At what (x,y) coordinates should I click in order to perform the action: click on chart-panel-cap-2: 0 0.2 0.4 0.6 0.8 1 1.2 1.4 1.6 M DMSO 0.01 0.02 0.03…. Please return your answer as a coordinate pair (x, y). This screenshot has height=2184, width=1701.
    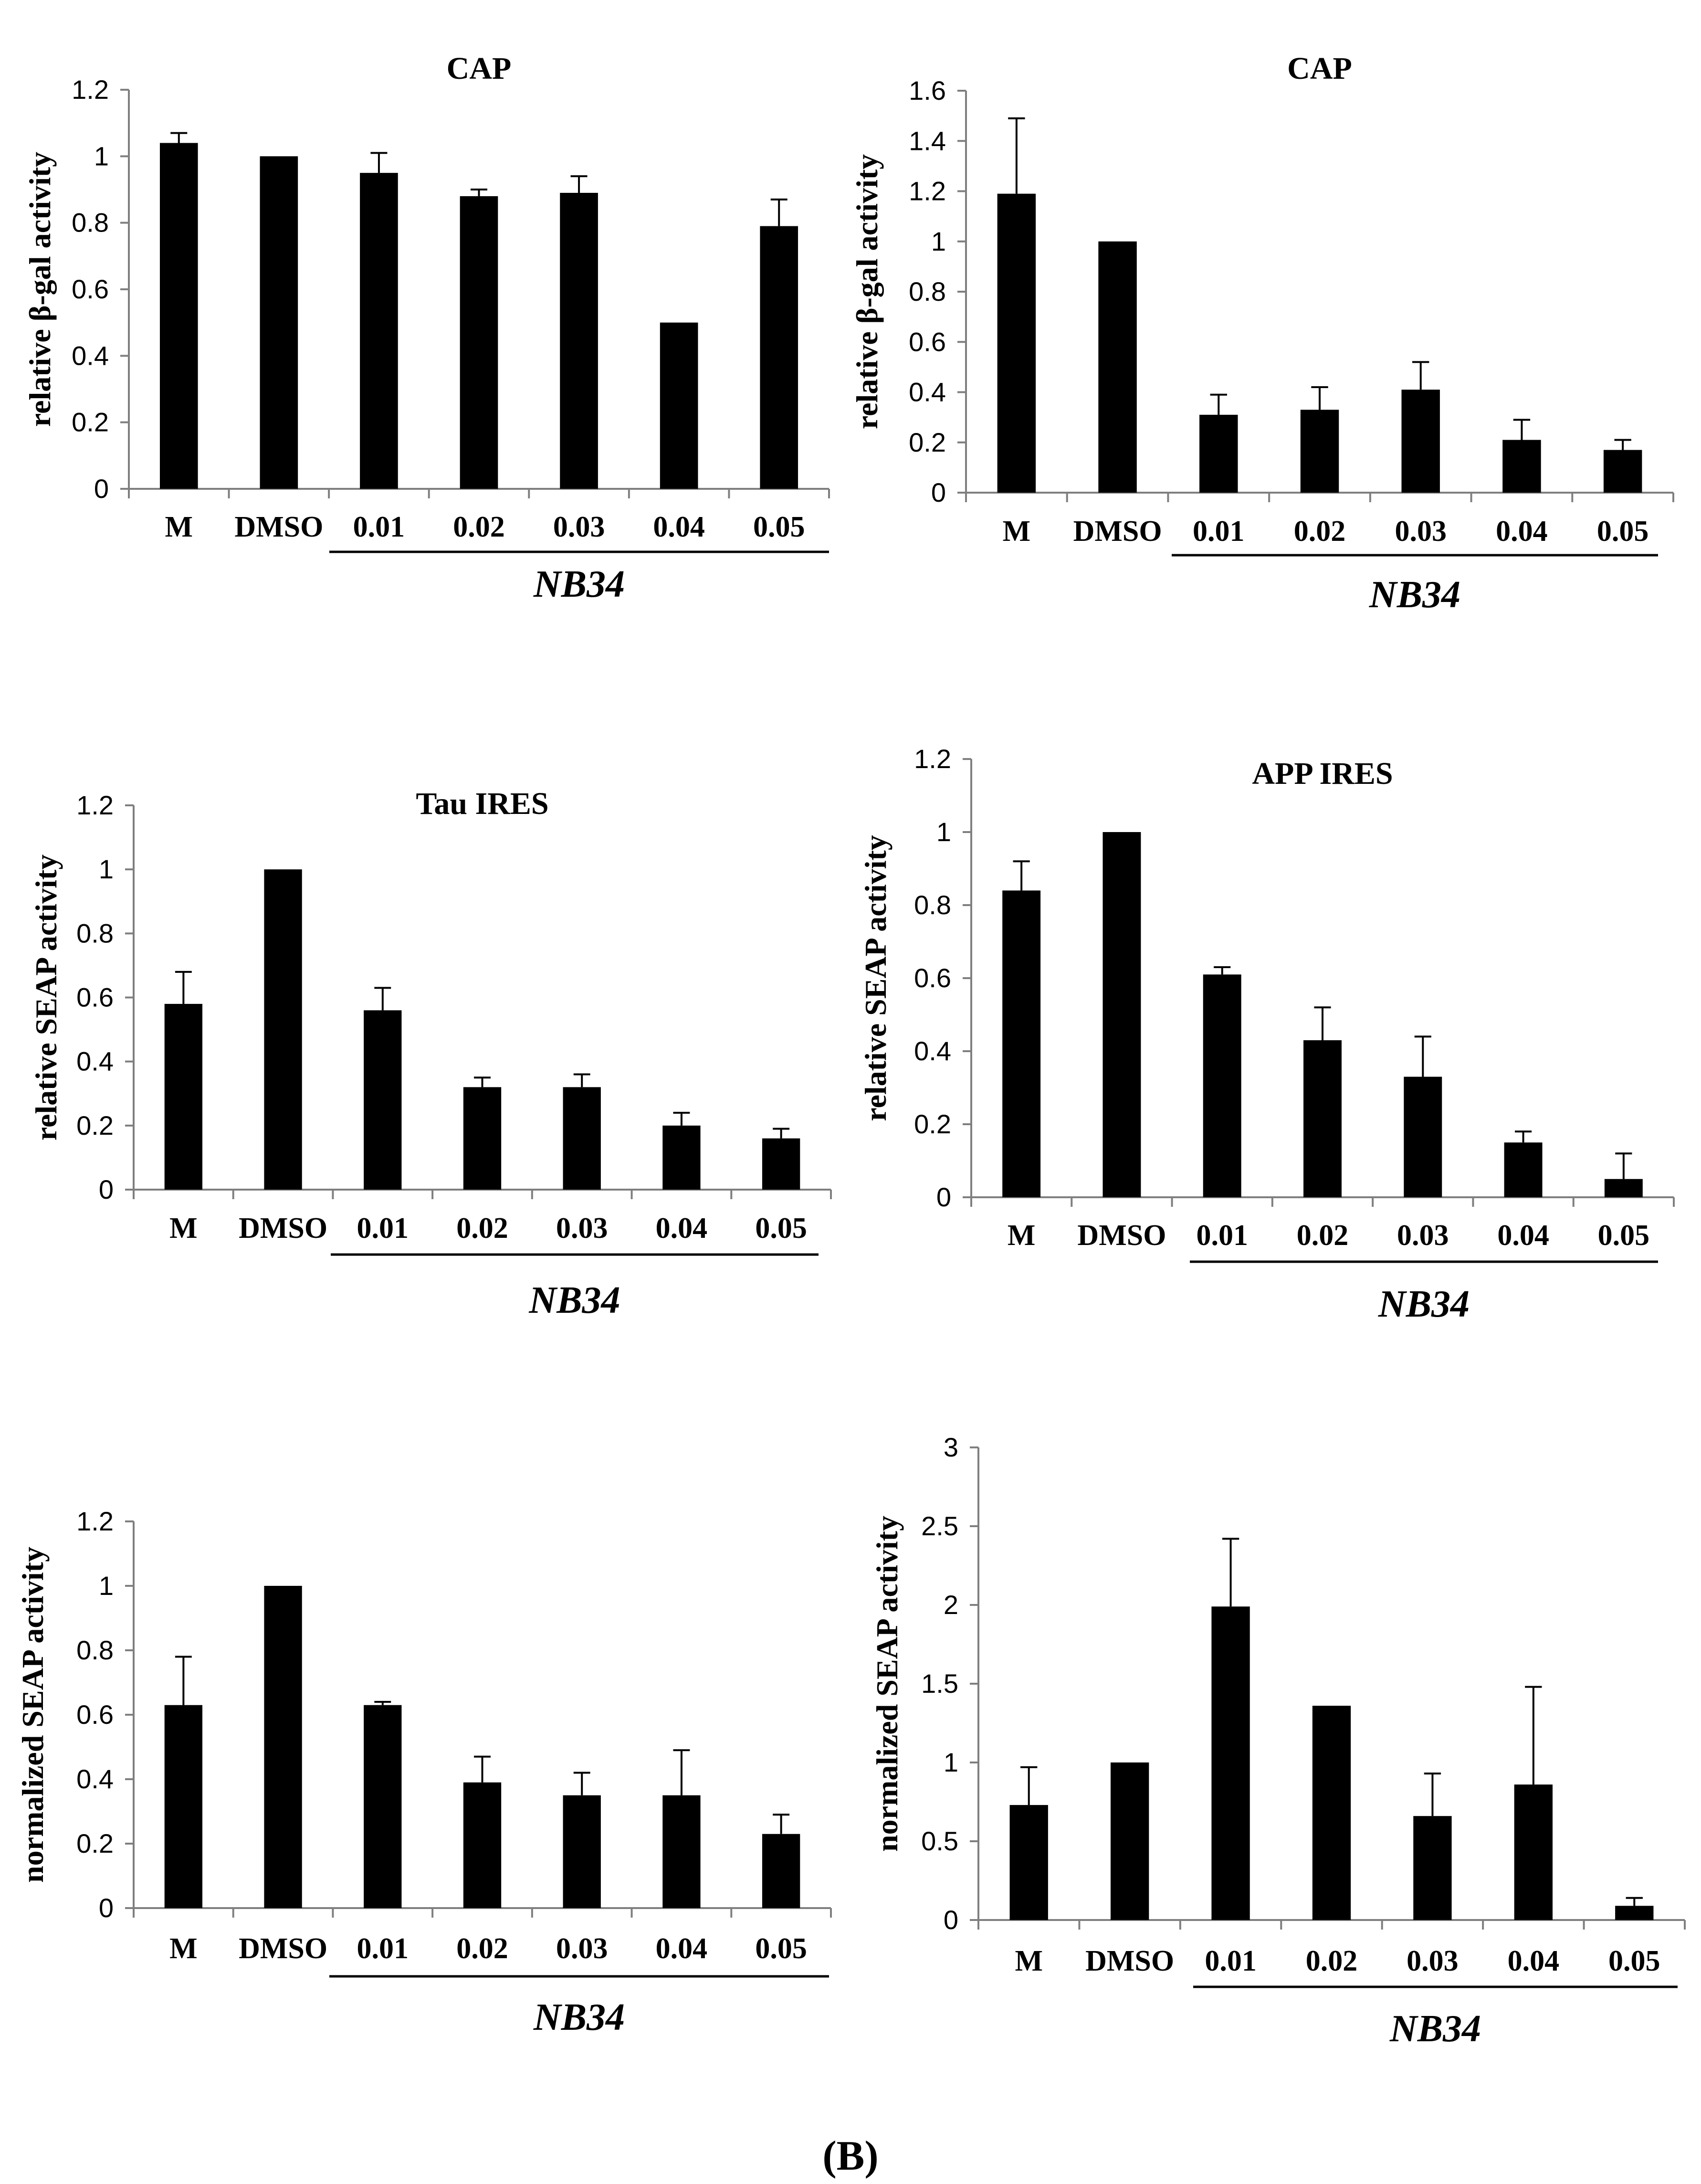
    Looking at the image, I should click on (1262, 333).